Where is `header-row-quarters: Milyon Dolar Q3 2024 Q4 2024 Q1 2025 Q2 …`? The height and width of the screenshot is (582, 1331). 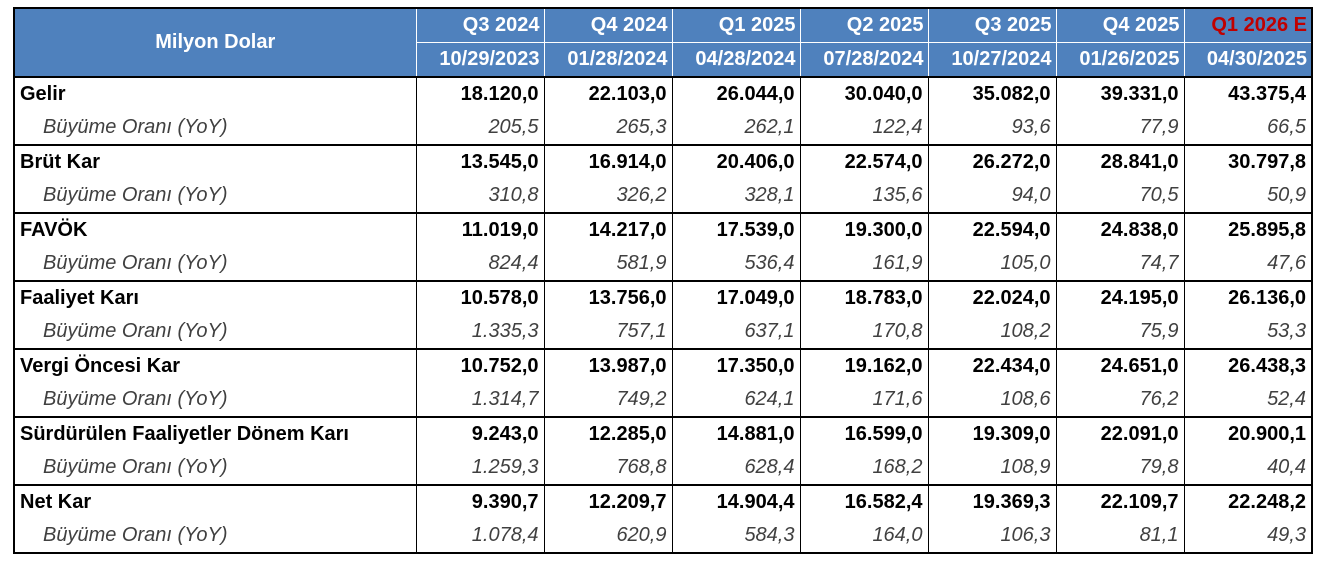 header-row-quarters: Milyon Dolar Q3 2024 Q4 2024 Q1 2025 Q2 … is located at coordinates (663, 42).